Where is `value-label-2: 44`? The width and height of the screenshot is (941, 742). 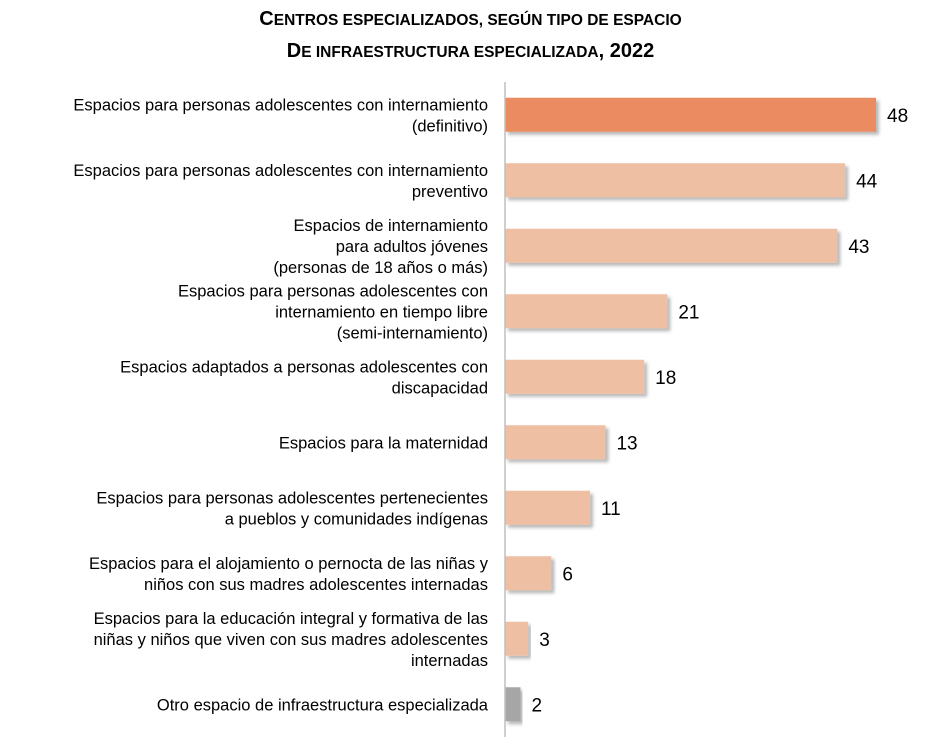
value-label-2: 44 is located at coordinates (867, 181).